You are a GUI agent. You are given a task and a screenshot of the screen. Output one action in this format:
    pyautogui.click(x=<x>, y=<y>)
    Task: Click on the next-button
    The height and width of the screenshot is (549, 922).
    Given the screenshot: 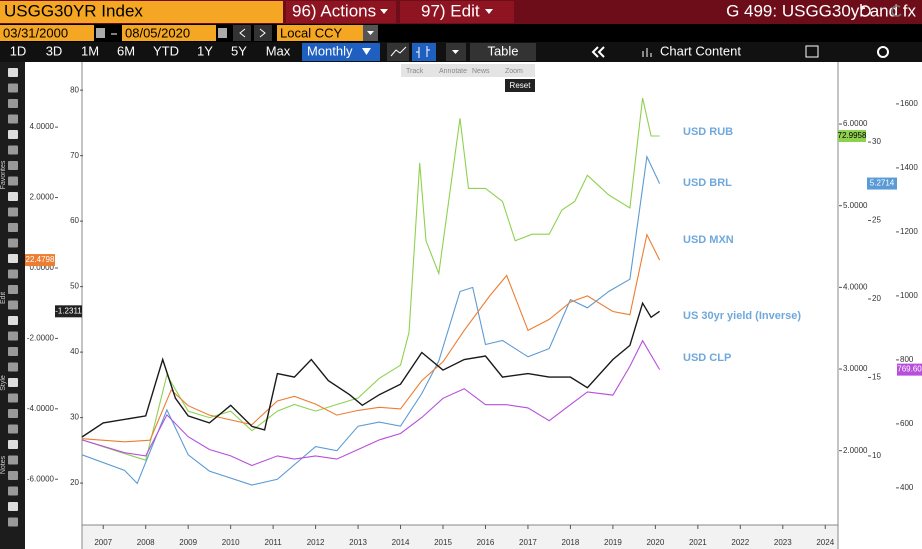 What is the action you would take?
    pyautogui.click(x=263, y=33)
    